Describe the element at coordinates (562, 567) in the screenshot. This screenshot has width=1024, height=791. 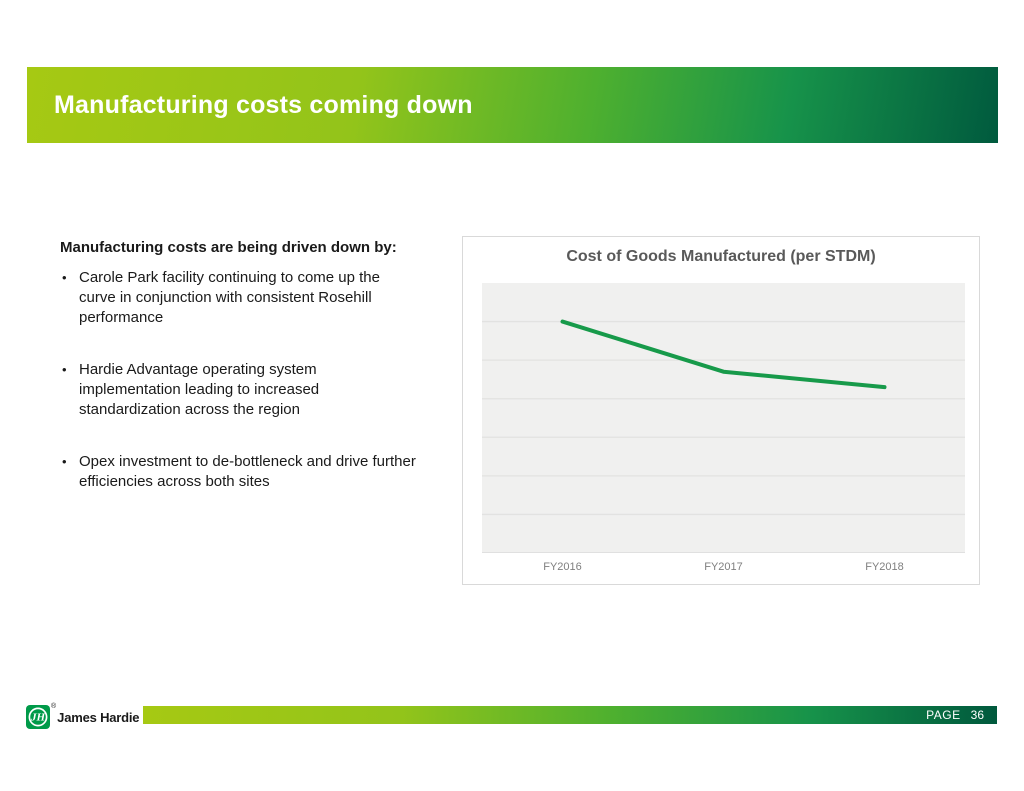
I see `x-axis-tick: FY2016` at that location.